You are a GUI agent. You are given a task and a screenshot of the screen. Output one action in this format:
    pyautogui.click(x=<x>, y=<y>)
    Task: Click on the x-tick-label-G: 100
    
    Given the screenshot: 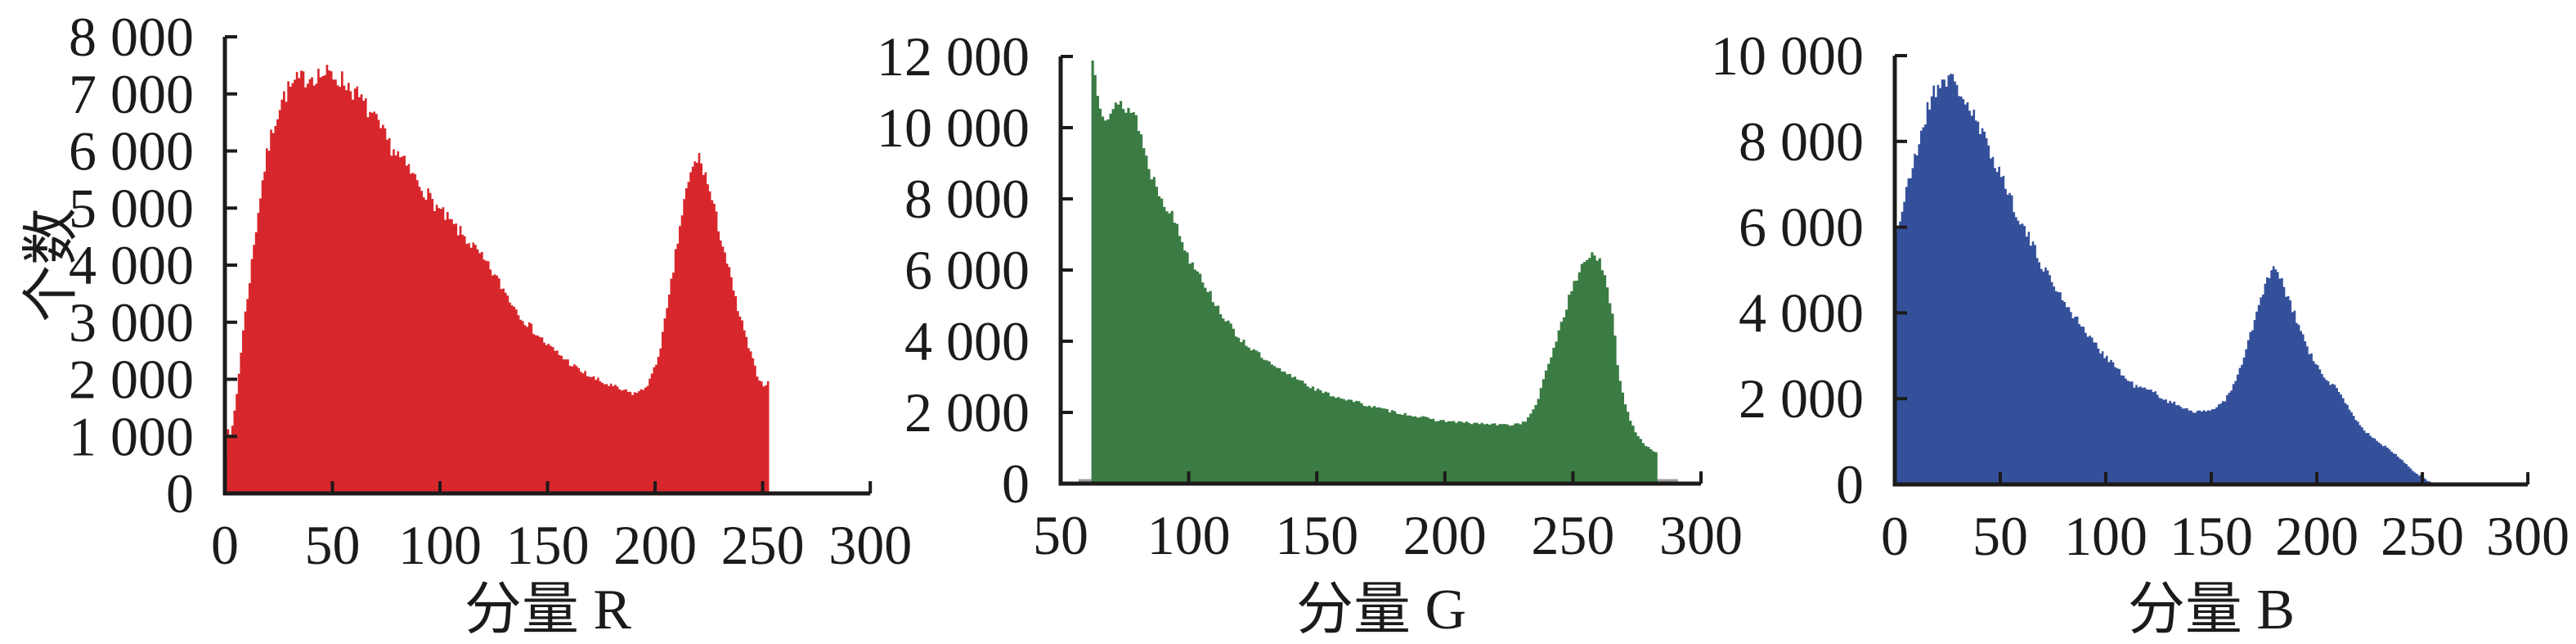 What is the action you would take?
    pyautogui.click(x=1189, y=535)
    